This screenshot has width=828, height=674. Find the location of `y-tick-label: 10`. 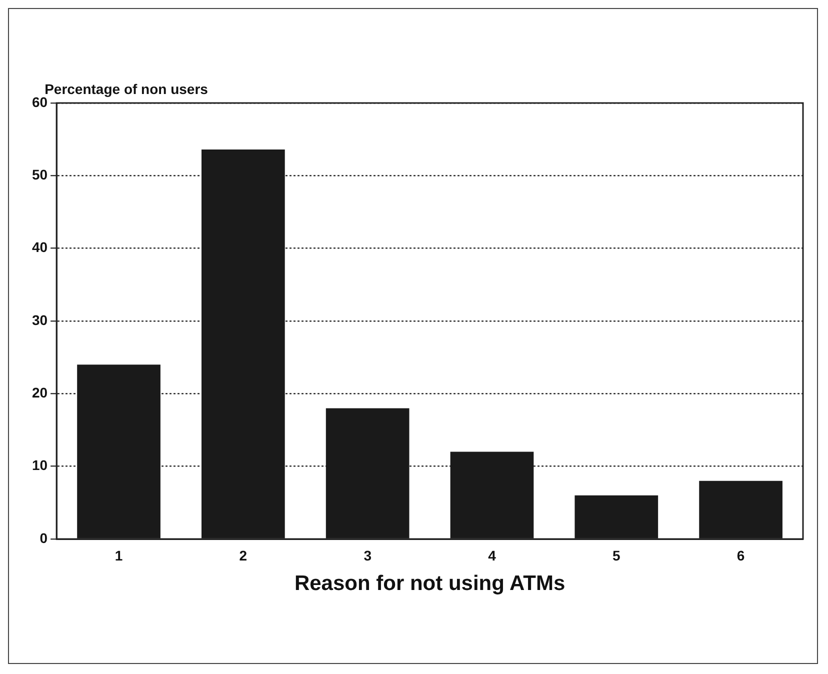

y-tick-label: 10 is located at coordinates (40, 465).